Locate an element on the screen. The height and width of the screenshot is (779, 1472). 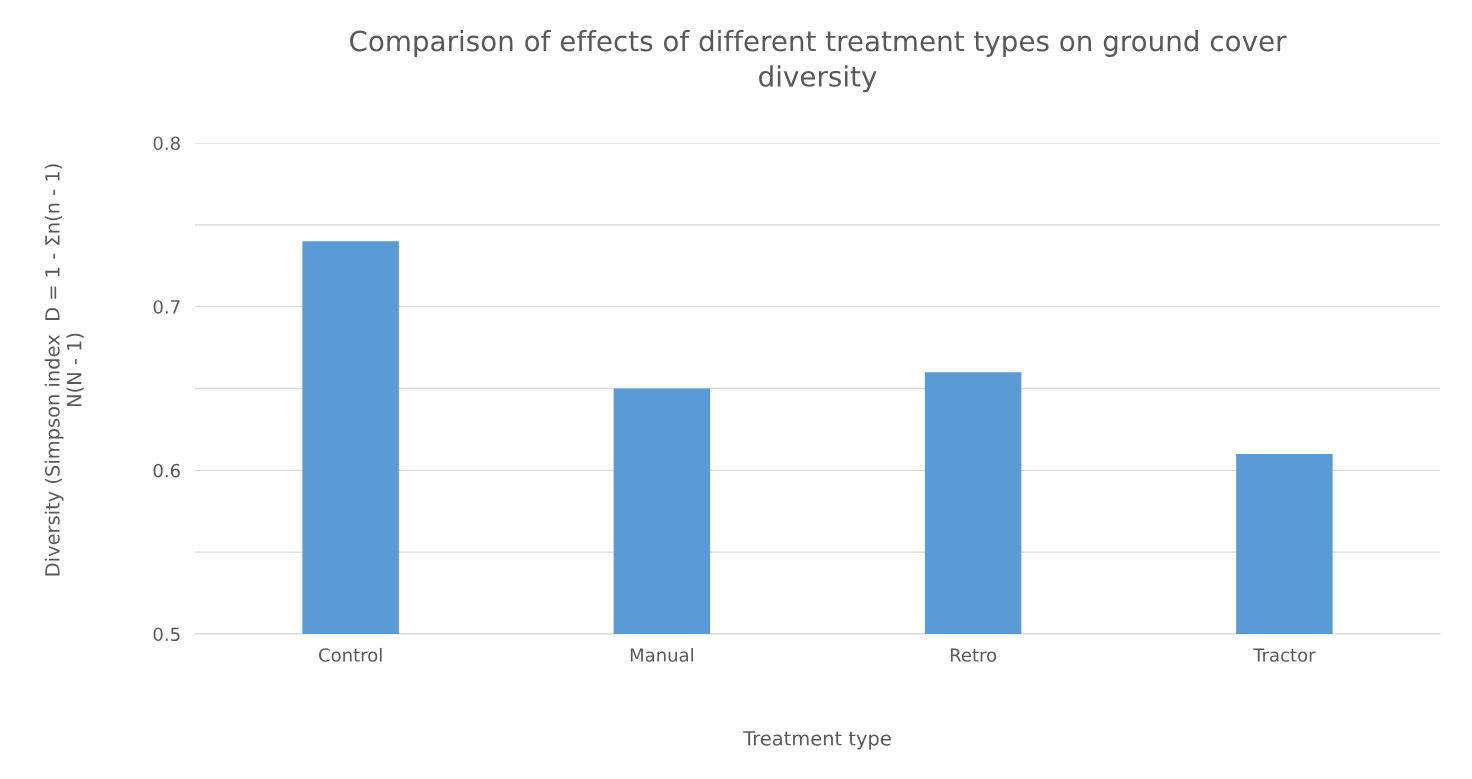
x-tick-label: Retro is located at coordinates (973, 655).